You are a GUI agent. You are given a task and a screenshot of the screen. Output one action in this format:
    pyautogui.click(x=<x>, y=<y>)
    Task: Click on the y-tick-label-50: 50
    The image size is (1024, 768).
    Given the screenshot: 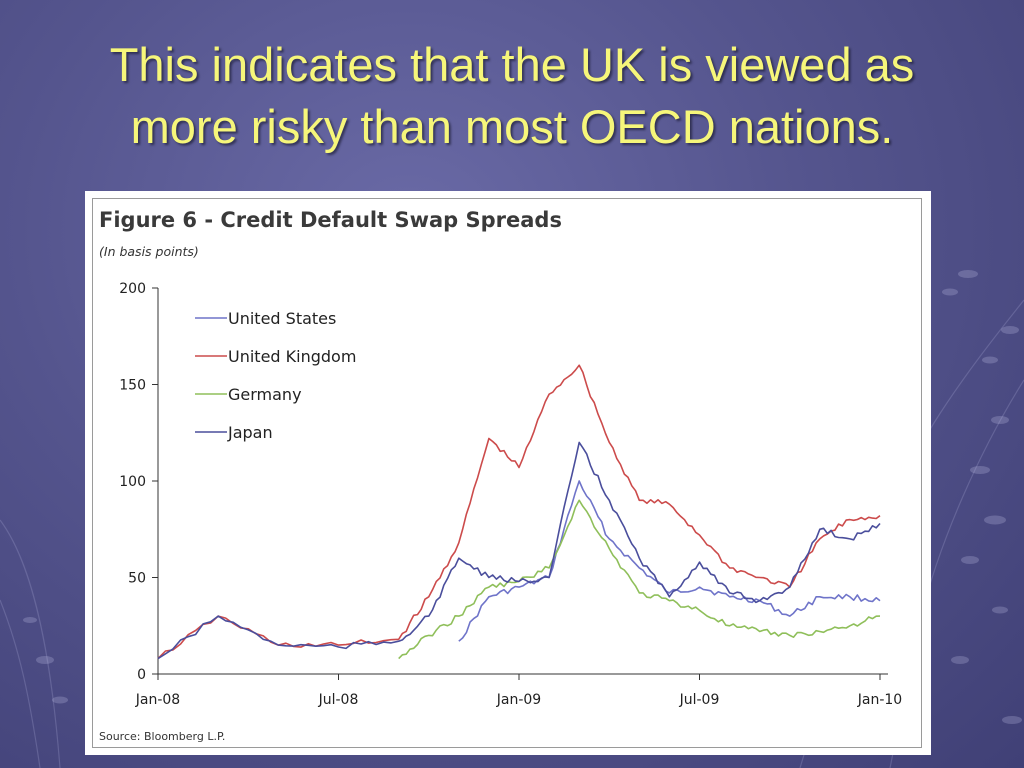 What is the action you would take?
    pyautogui.click(x=137, y=579)
    